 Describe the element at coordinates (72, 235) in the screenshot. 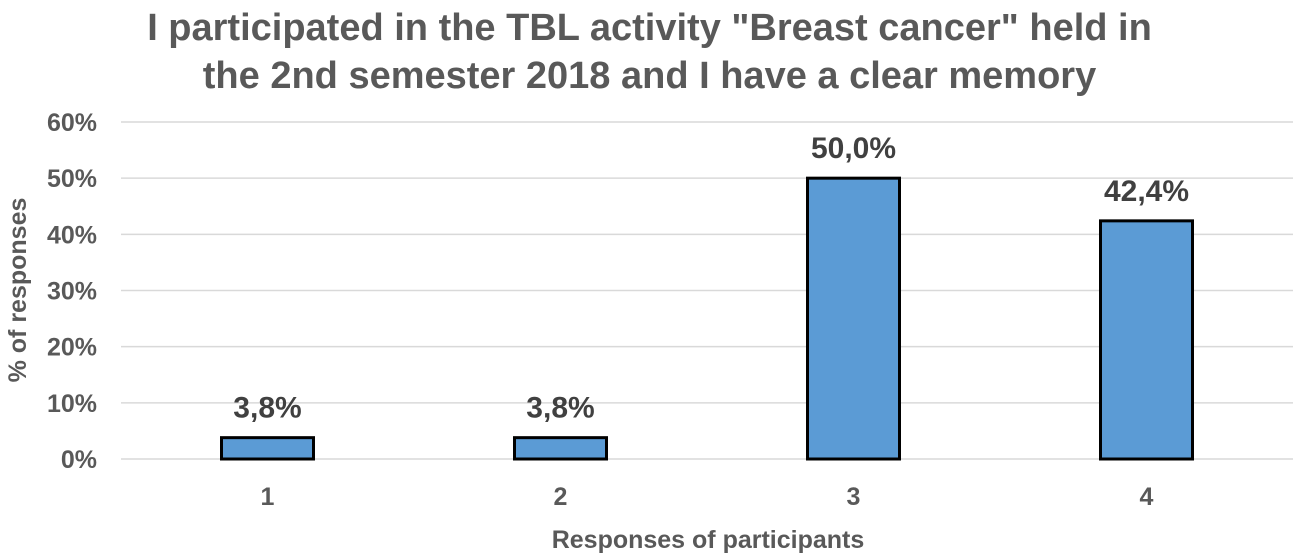

I see `y-tick-label: 40%` at that location.